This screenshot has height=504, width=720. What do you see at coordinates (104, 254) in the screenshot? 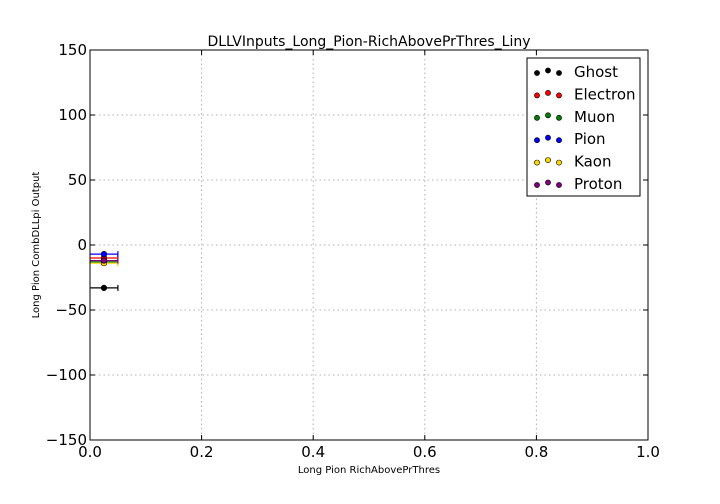
I see `data-point-pion` at bounding box center [104, 254].